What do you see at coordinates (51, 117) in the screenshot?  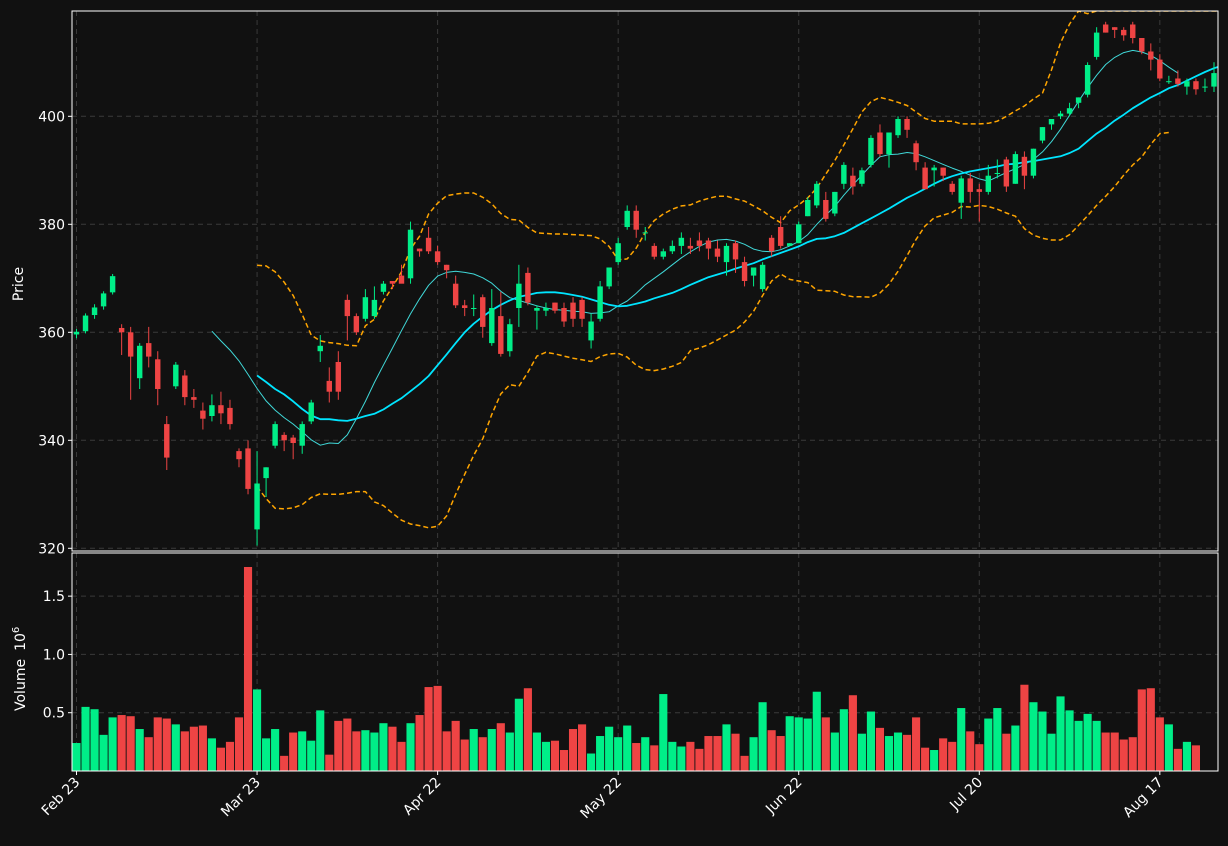 I see `price-tick-label: 400` at bounding box center [51, 117].